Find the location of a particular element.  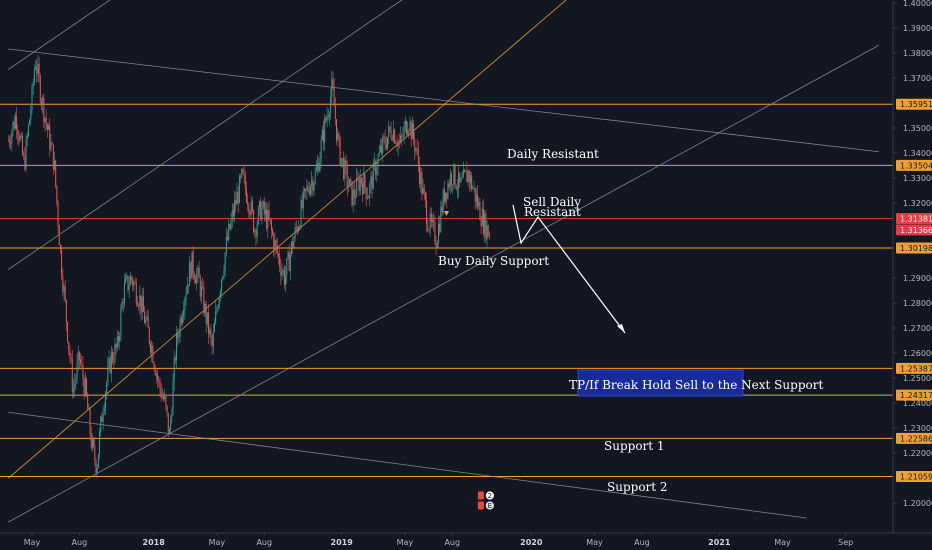

drawings is located at coordinates (594, 300).